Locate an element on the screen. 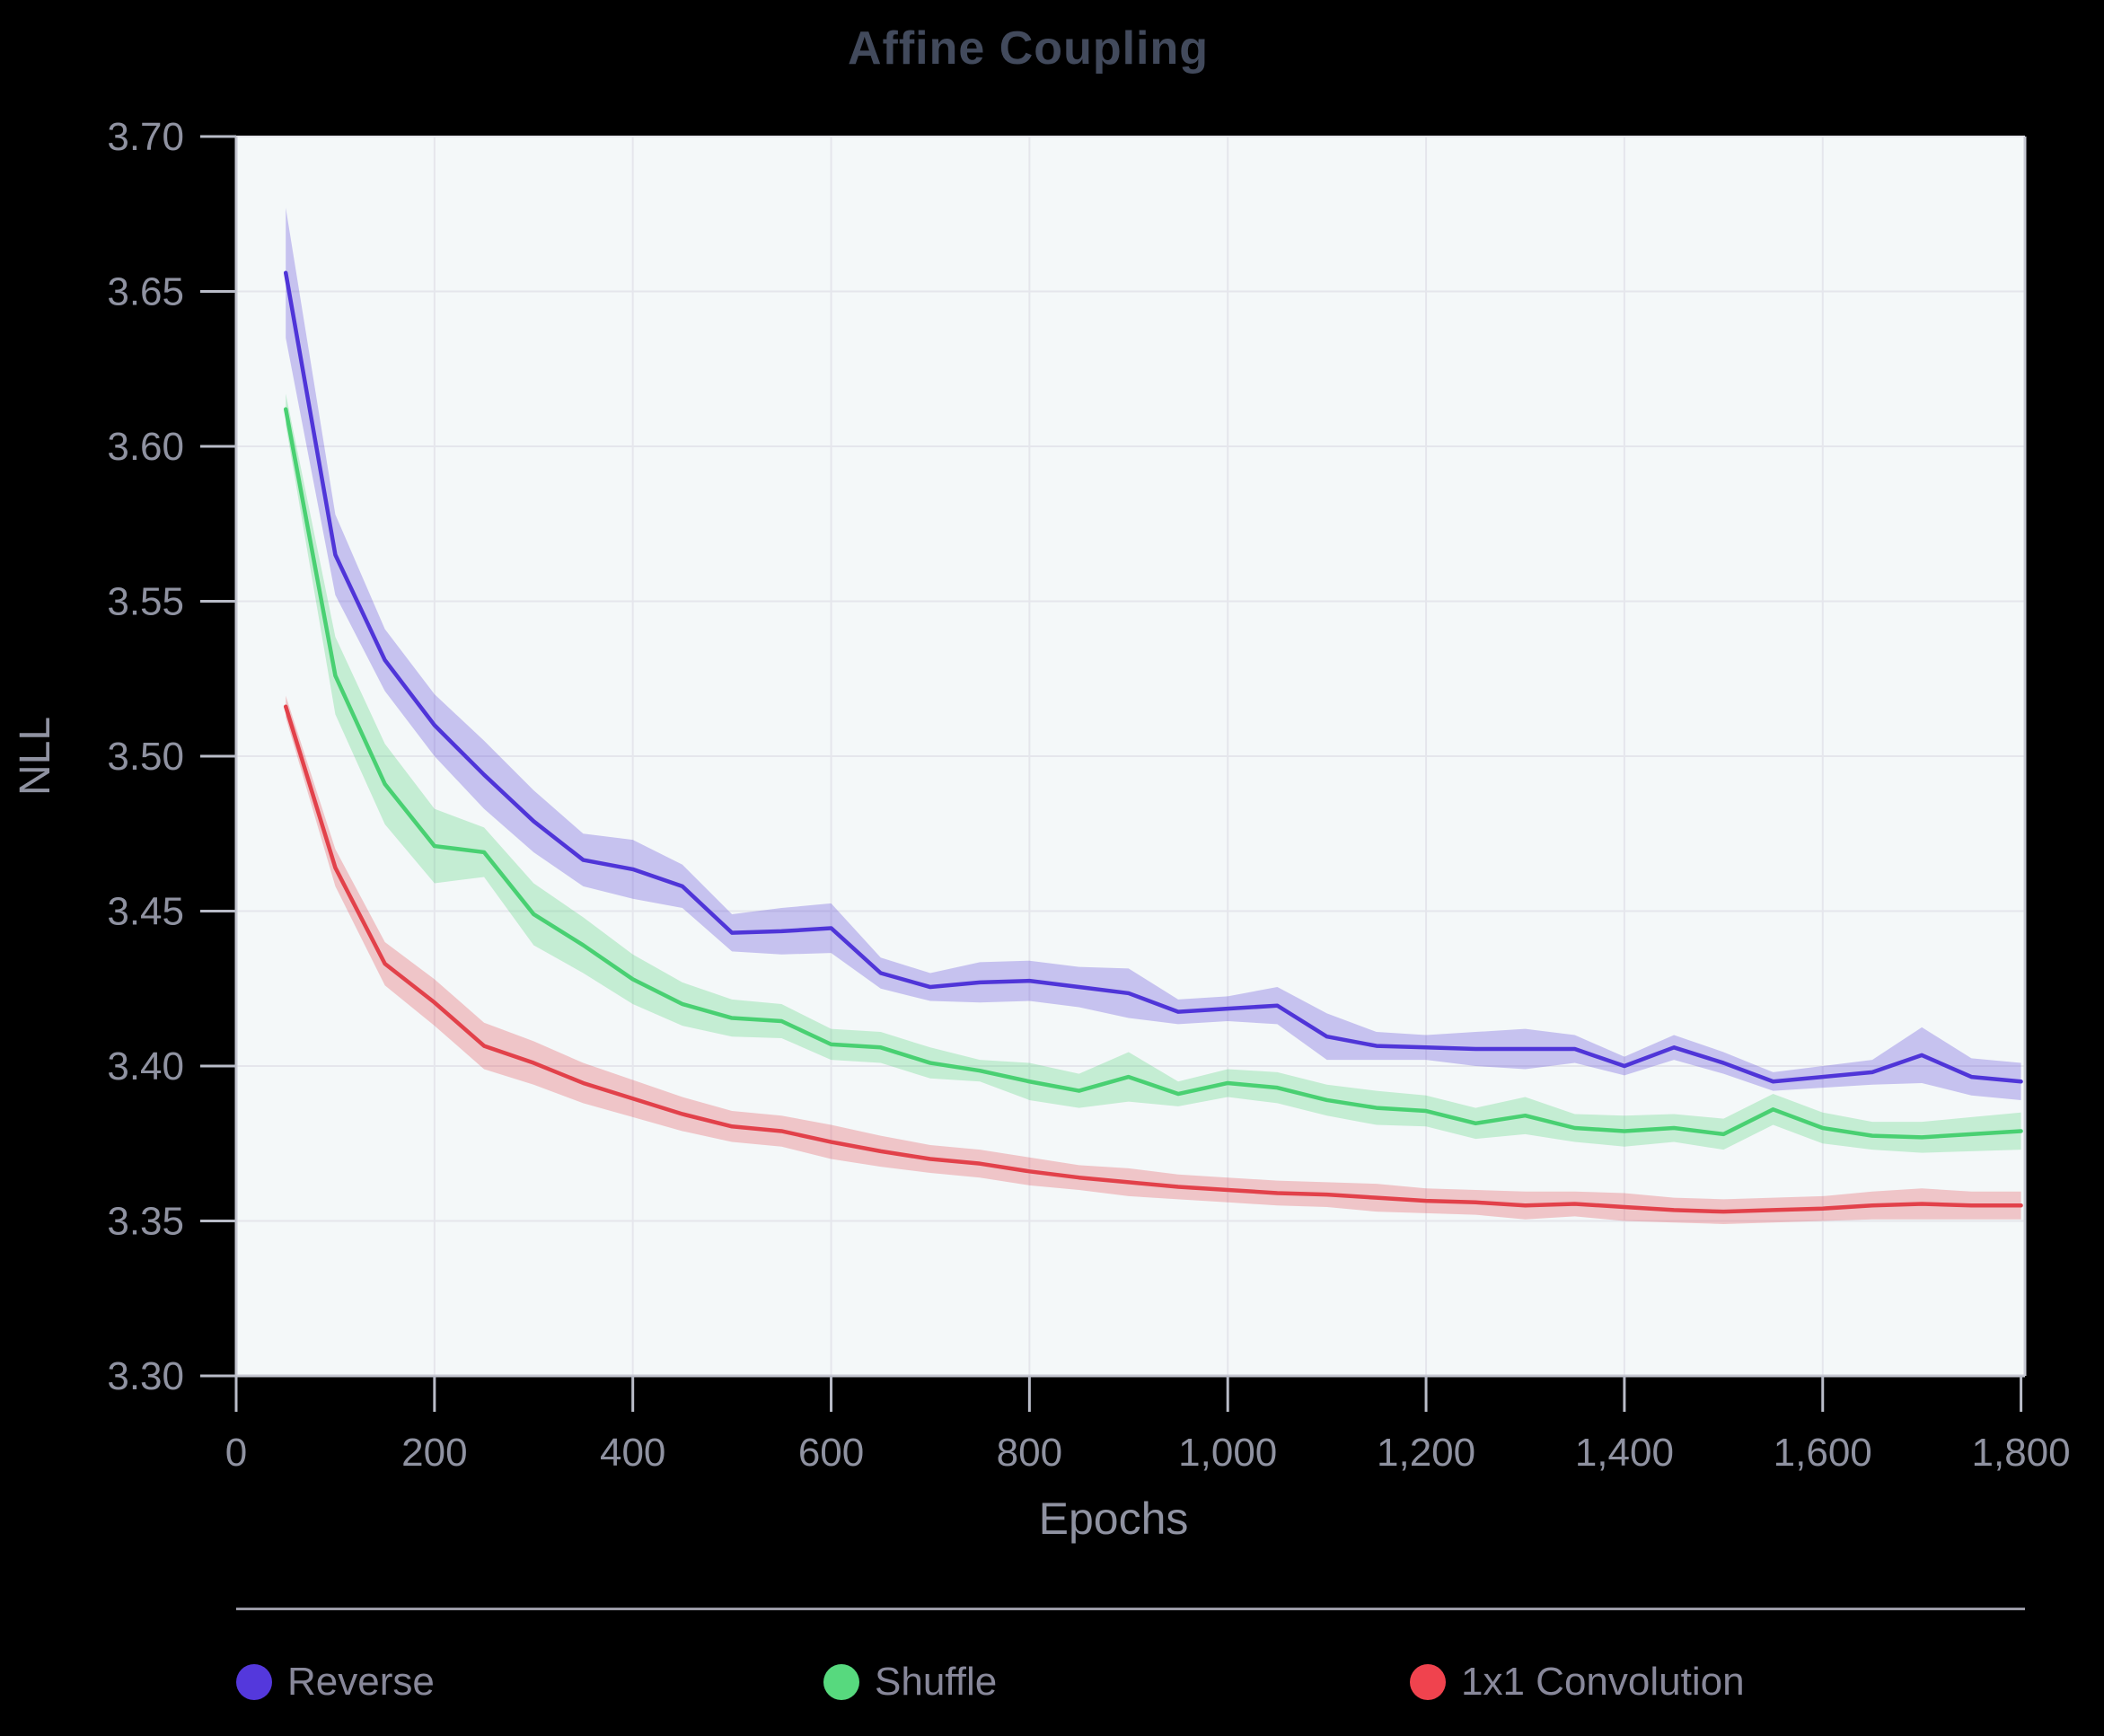  legend-label-shuffle: Shuffle is located at coordinates (936, 1682).